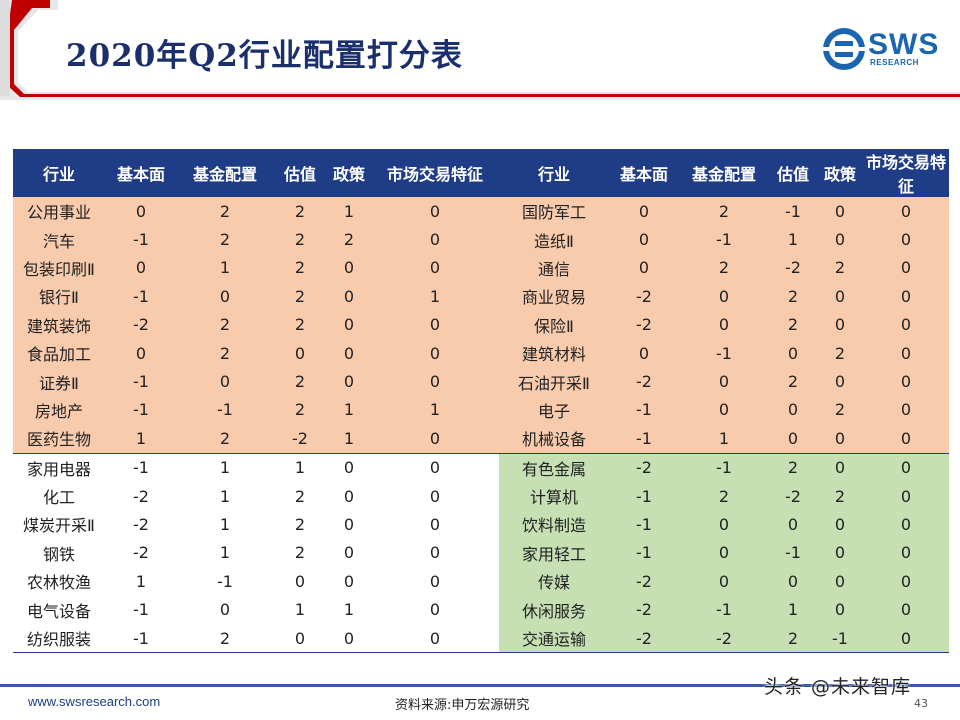  I want to click on industry-cell: 钢铁, so click(58, 554).